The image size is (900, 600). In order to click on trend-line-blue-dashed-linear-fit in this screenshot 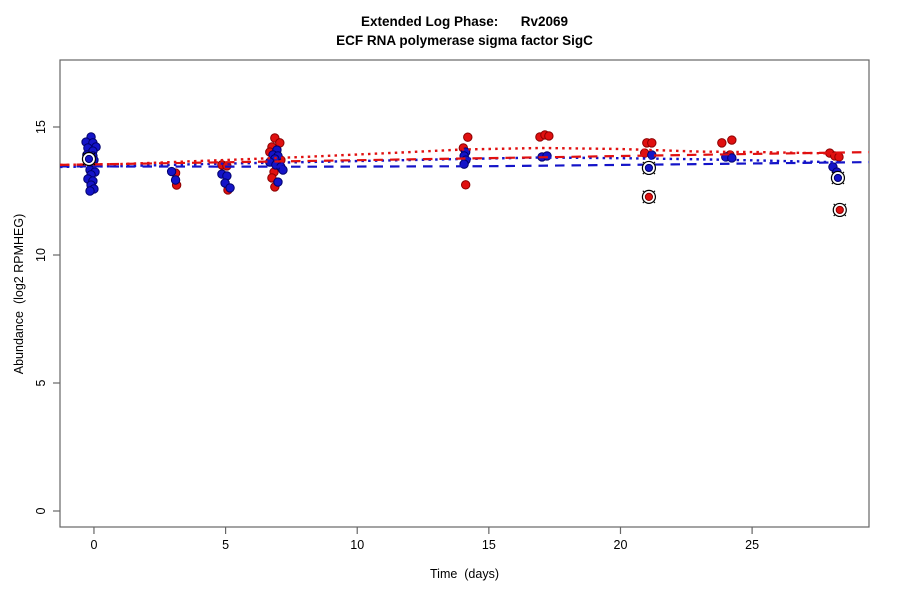, I will do `click(464, 164)`.